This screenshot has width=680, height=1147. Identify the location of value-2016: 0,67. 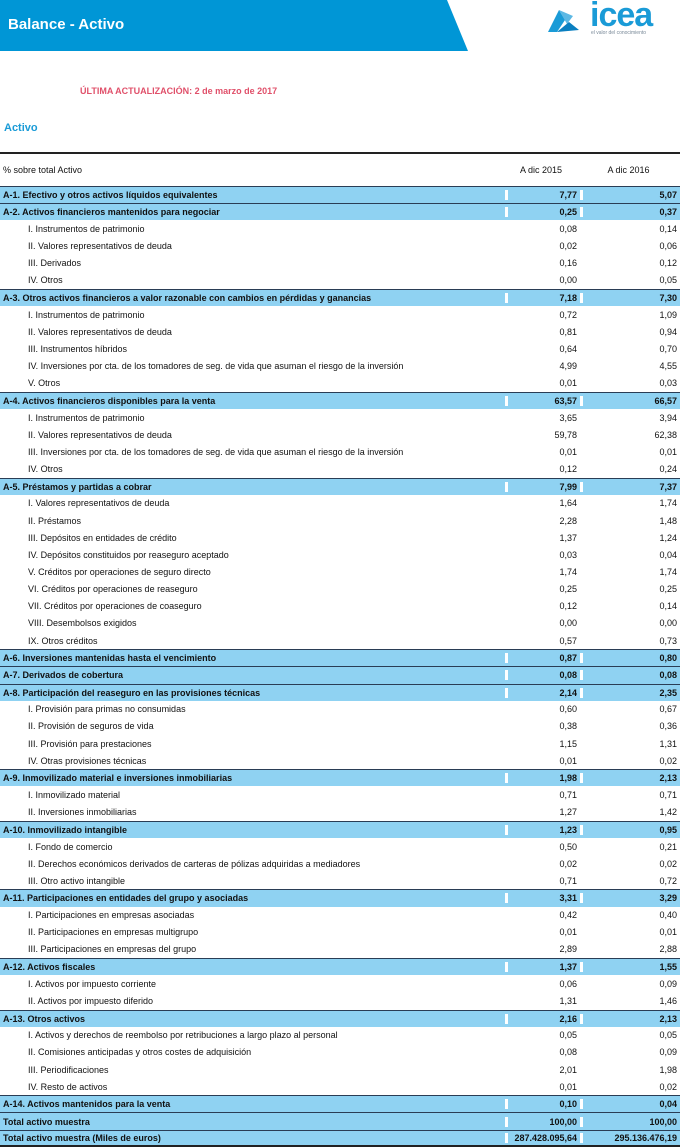
(668, 709).